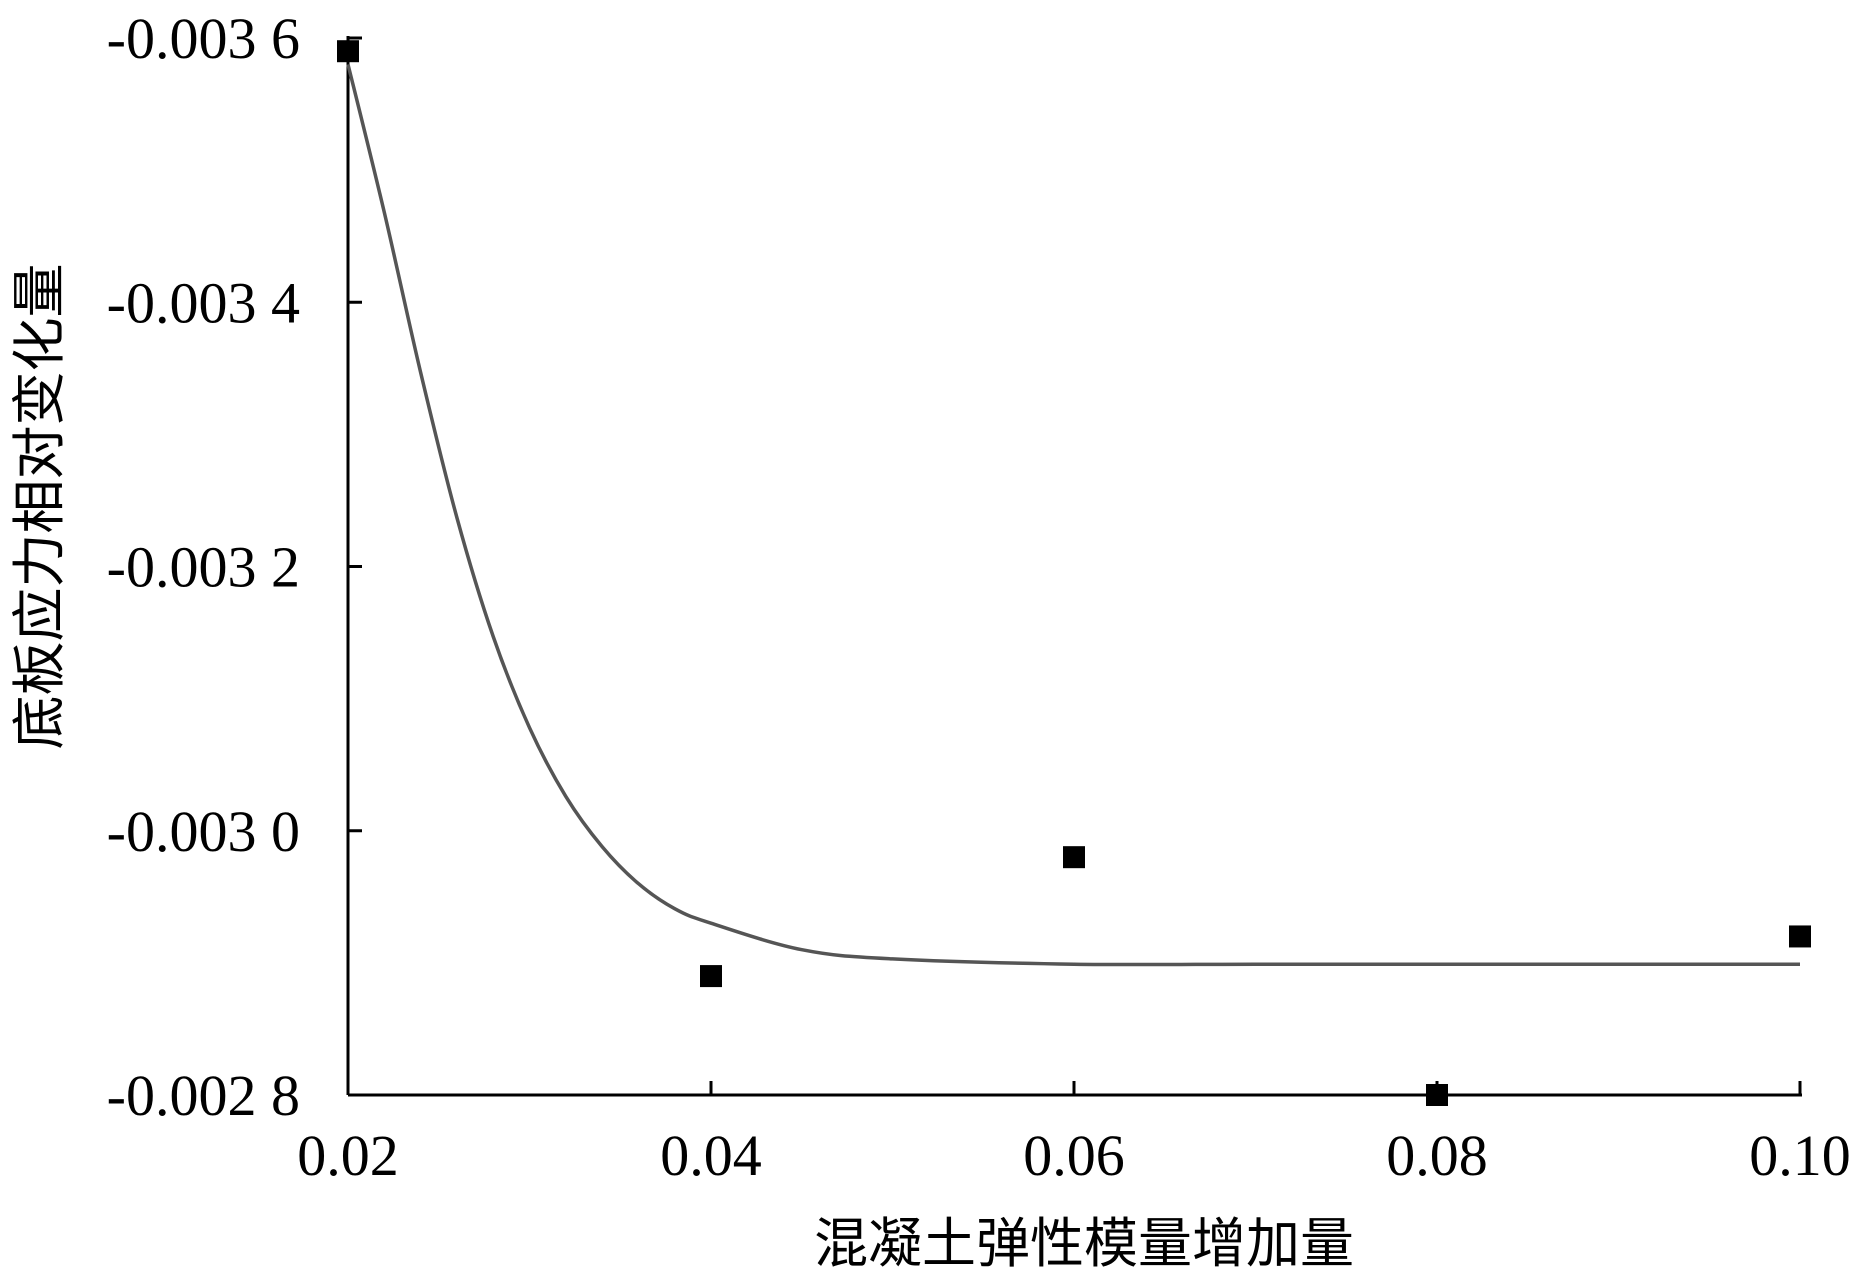  I want to click on y-axis: -0.003 6 -0.003 4 -0.003 2 -0.003 0 -0.002 8, so click(234, 567).